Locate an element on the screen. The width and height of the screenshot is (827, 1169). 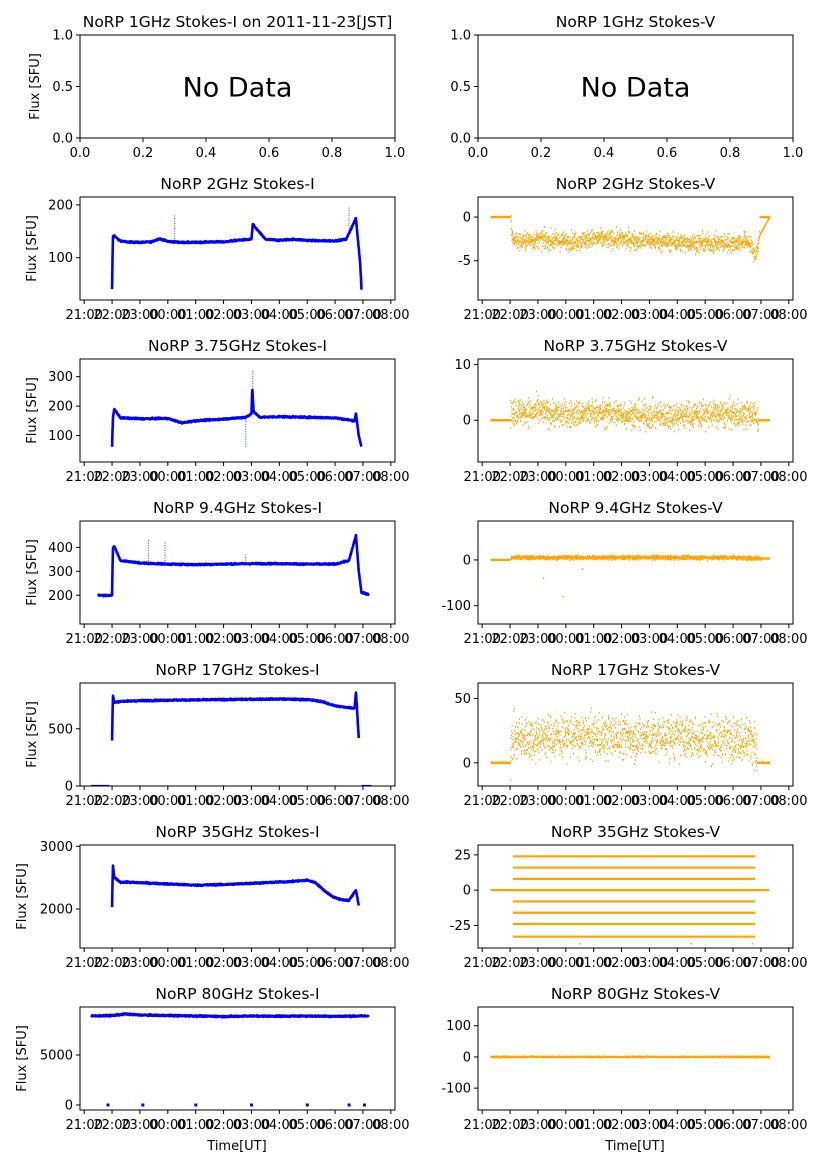
y-tick-label: 5000 is located at coordinates (56, 1056).